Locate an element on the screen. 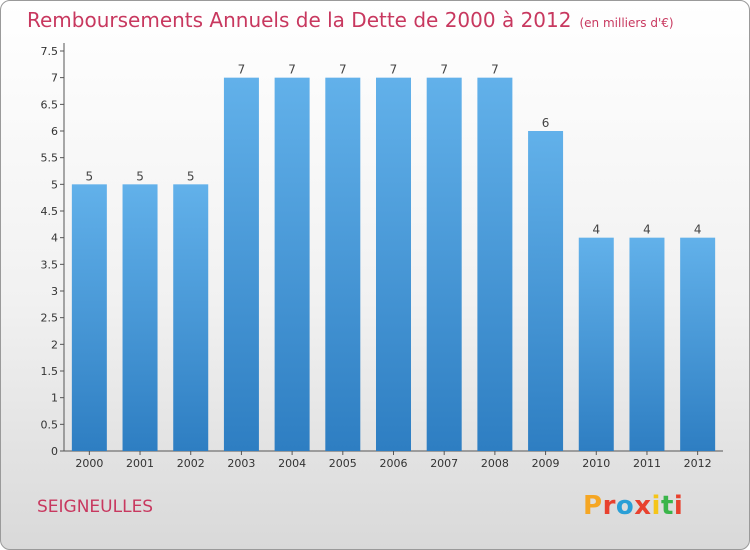 Image resolution: width=750 pixels, height=550 pixels. y-tick-label: 0 is located at coordinates (54, 451).